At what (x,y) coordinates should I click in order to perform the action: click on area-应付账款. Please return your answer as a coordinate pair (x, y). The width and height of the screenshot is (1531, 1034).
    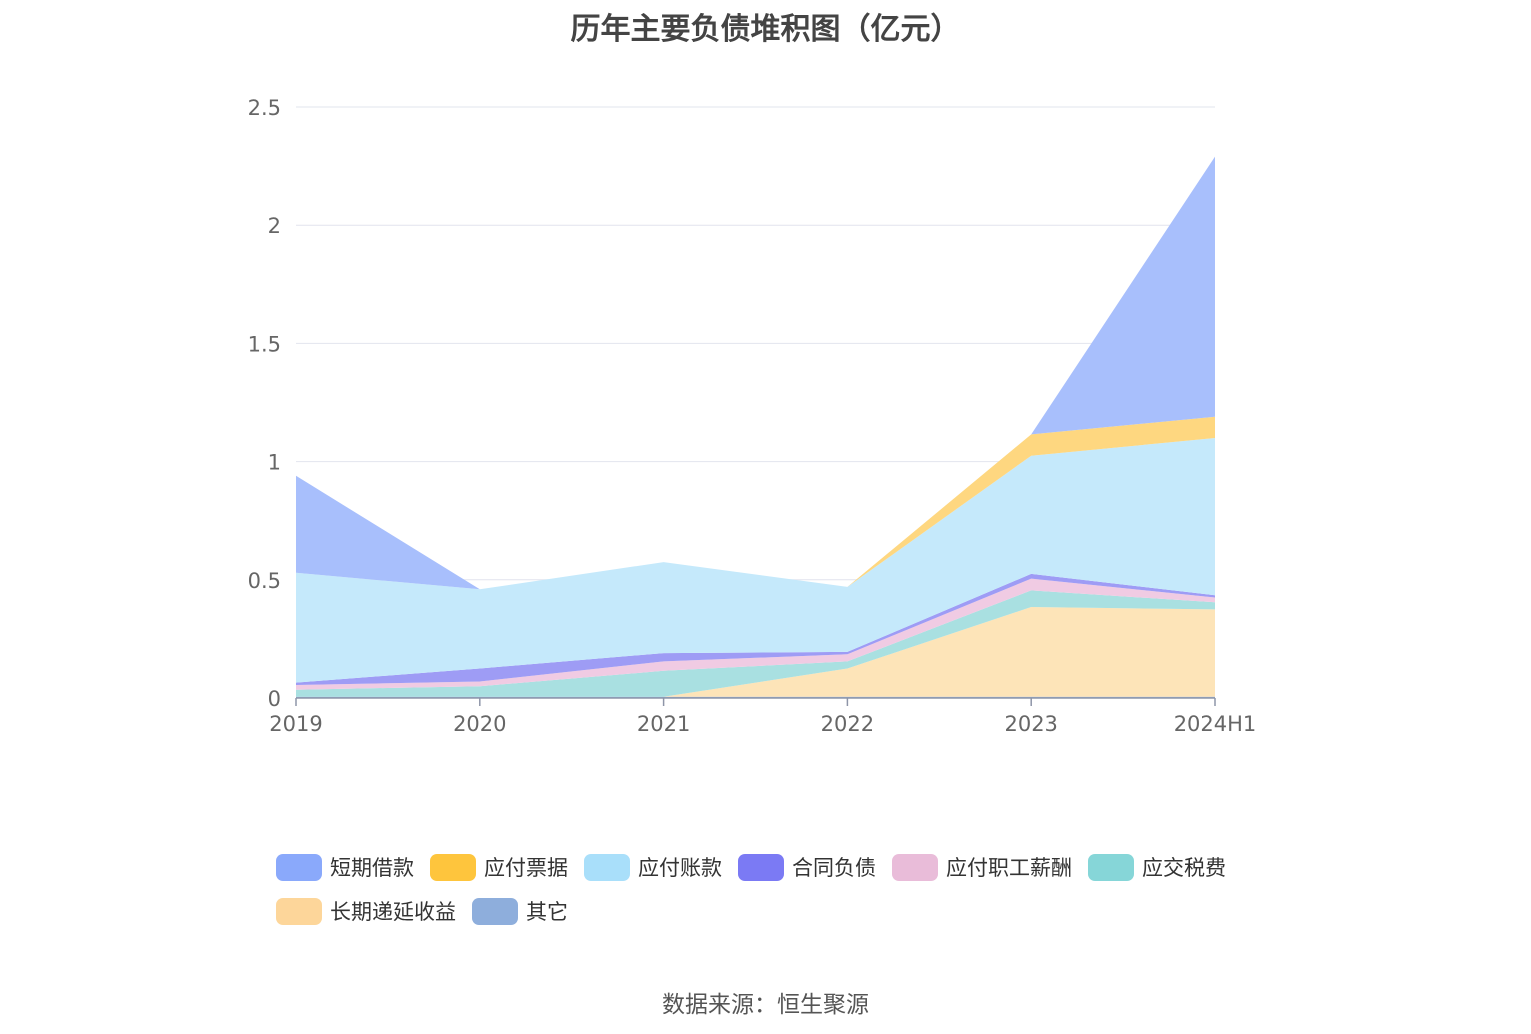
    Looking at the image, I should click on (755, 560).